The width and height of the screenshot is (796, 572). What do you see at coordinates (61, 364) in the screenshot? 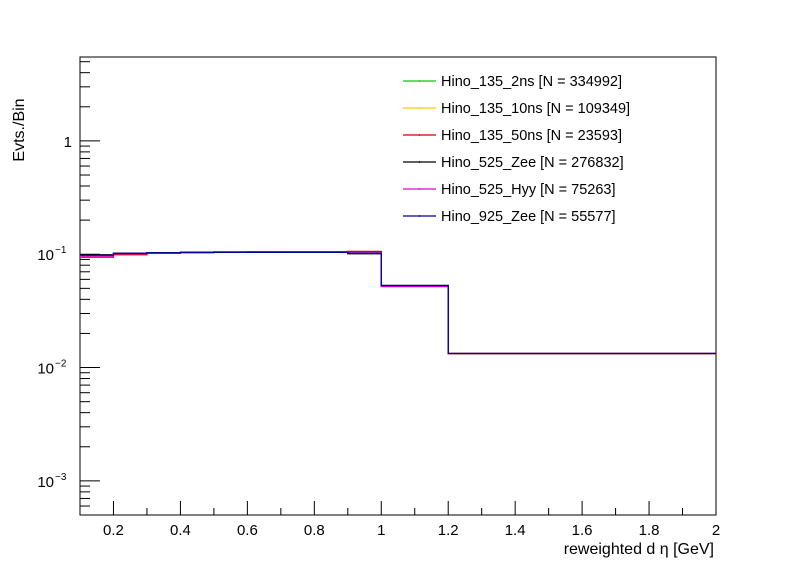
I see `y-tick-exponent: −2` at bounding box center [61, 364].